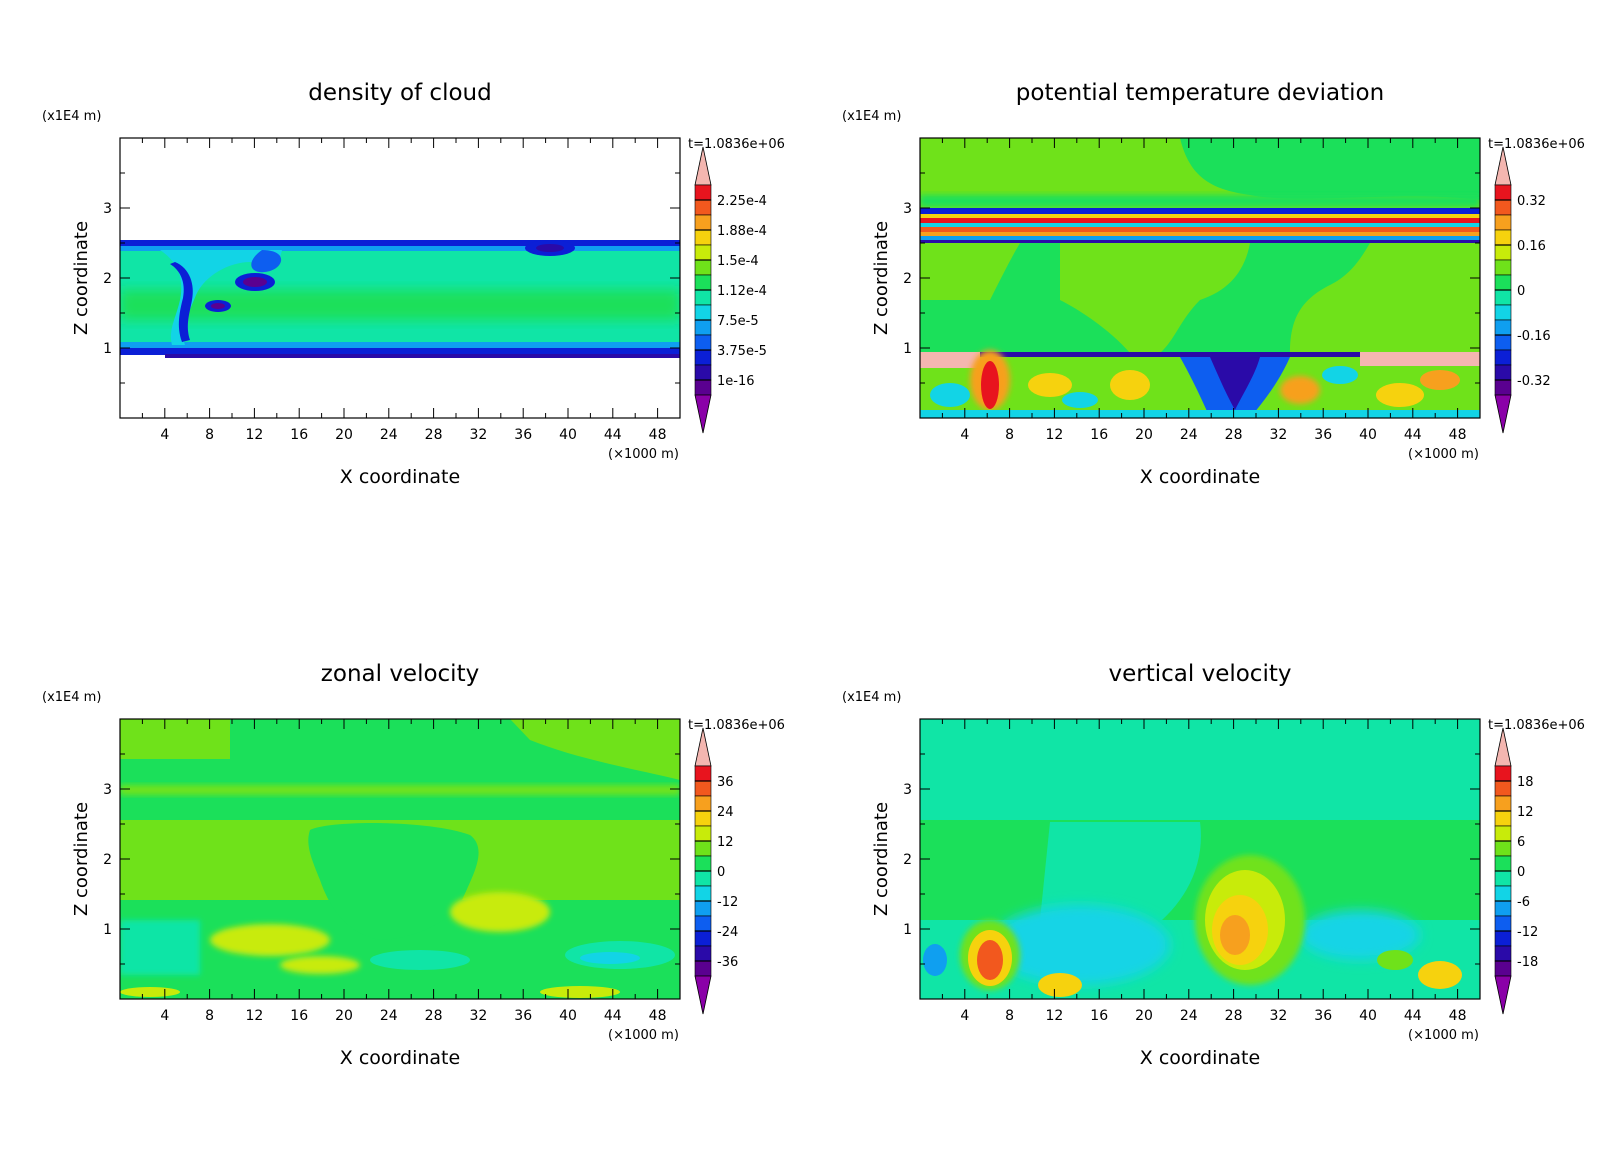 This screenshot has width=1600, height=1158. Describe the element at coordinates (1099, 435) in the screenshot. I see `x-tick-label: 16` at that location.